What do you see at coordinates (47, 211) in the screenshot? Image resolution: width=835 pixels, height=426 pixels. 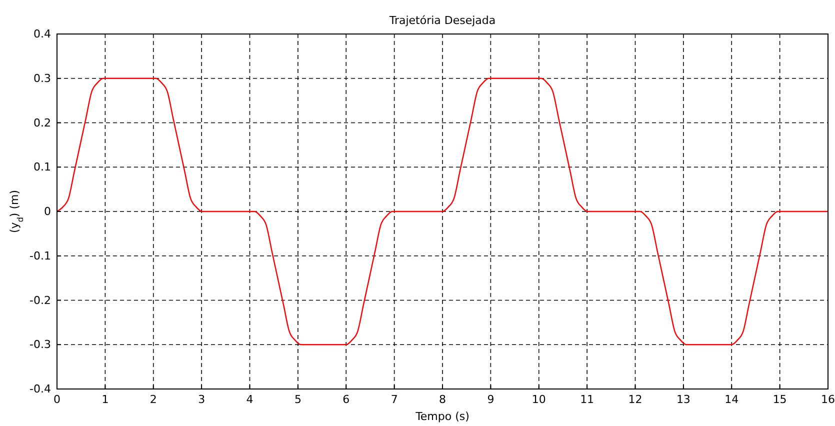 I see `y-tick-label: 0` at bounding box center [47, 211].